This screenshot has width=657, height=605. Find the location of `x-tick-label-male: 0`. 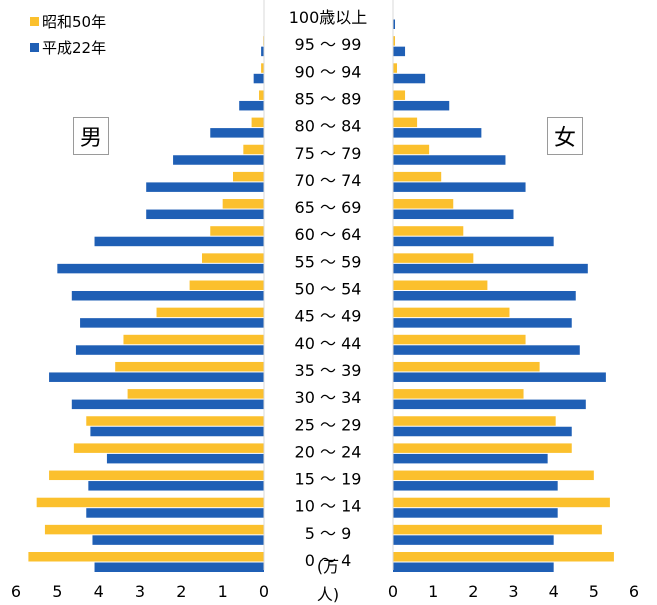

x-tick-label-male: 0 is located at coordinates (264, 591).